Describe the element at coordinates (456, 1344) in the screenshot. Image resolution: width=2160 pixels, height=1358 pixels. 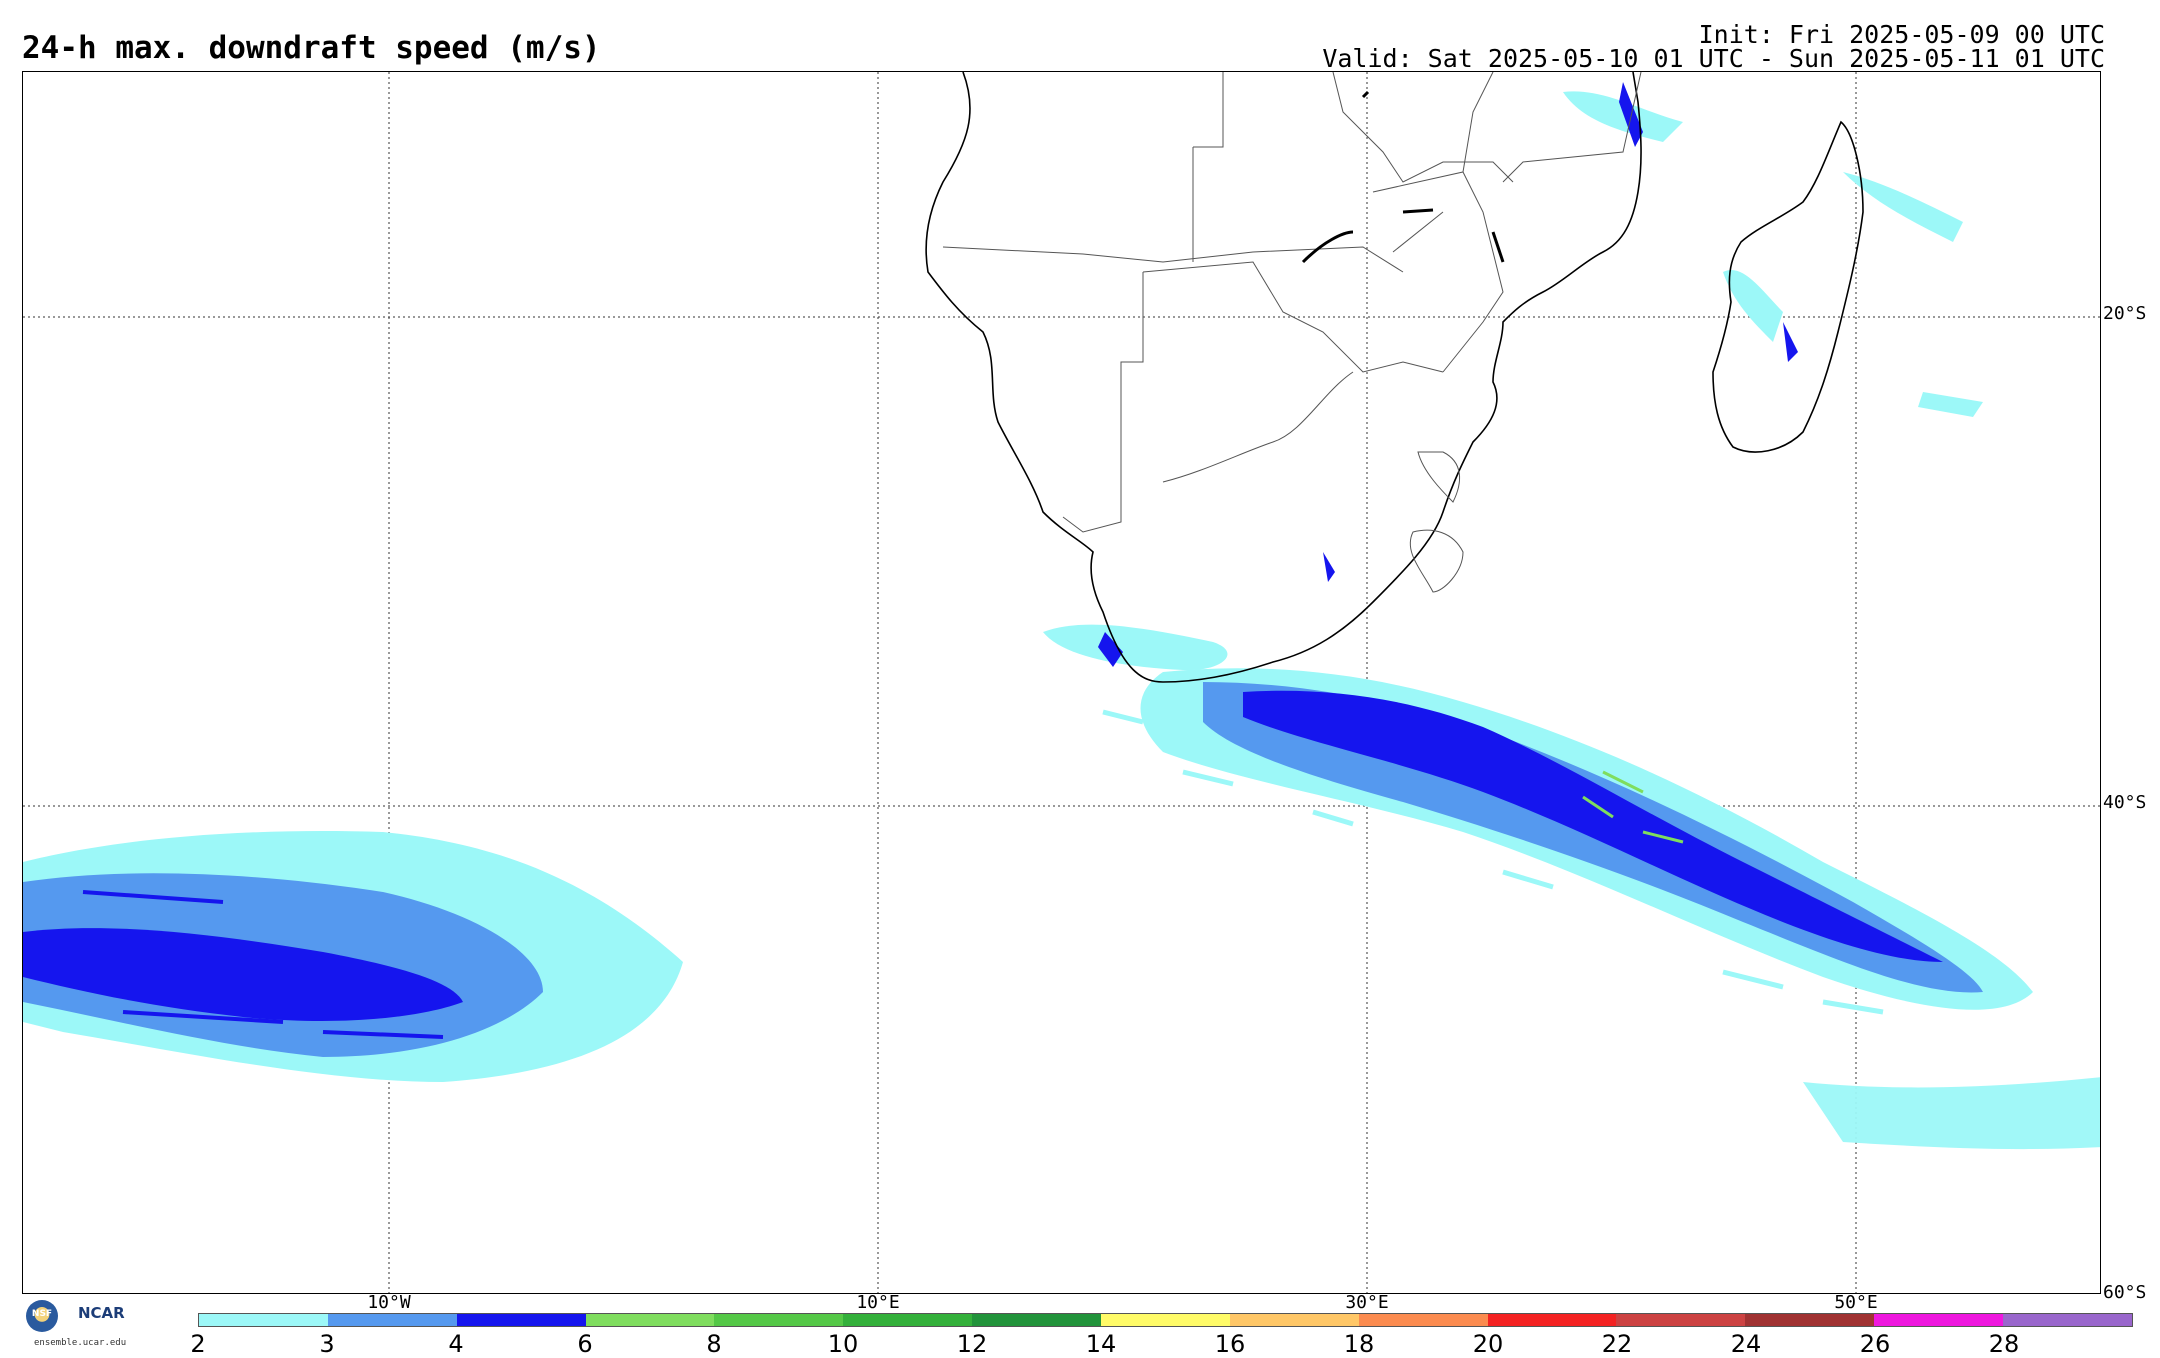
I see `colorbar-tick-label: 4` at that location.